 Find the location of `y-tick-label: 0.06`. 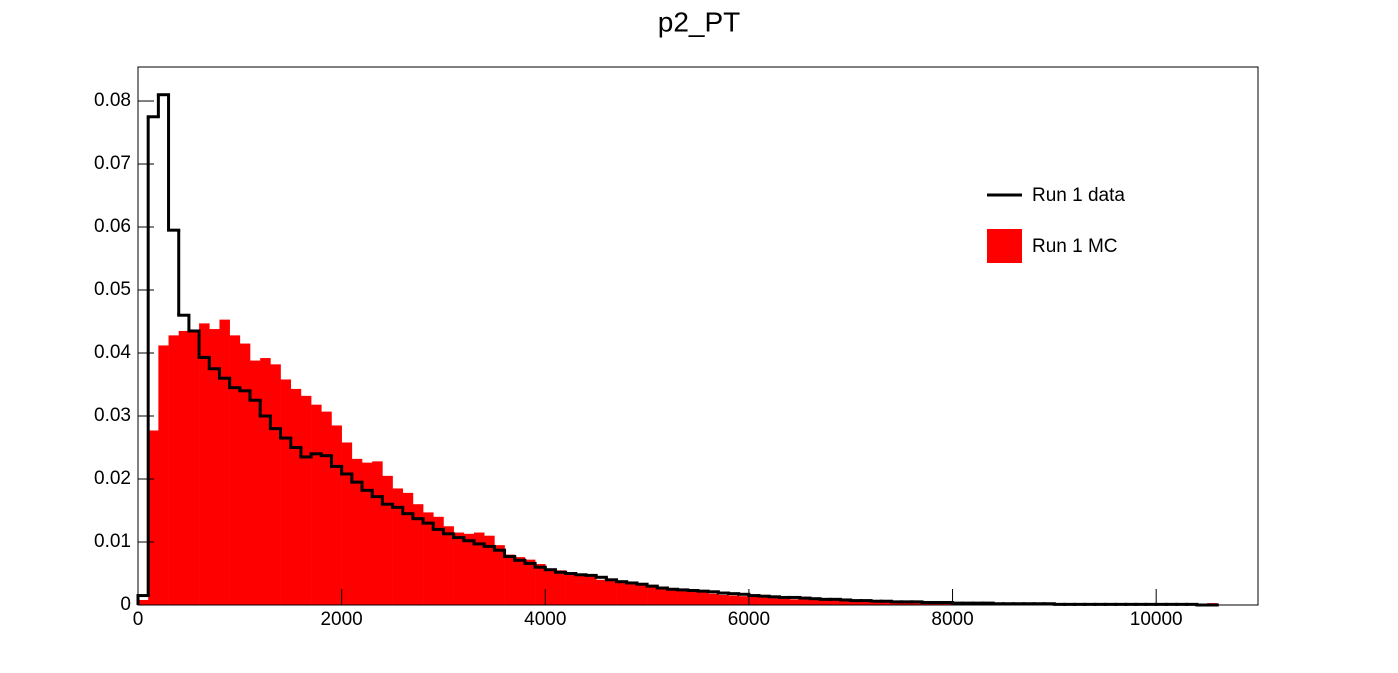

y-tick-label: 0.06 is located at coordinates (112, 226).